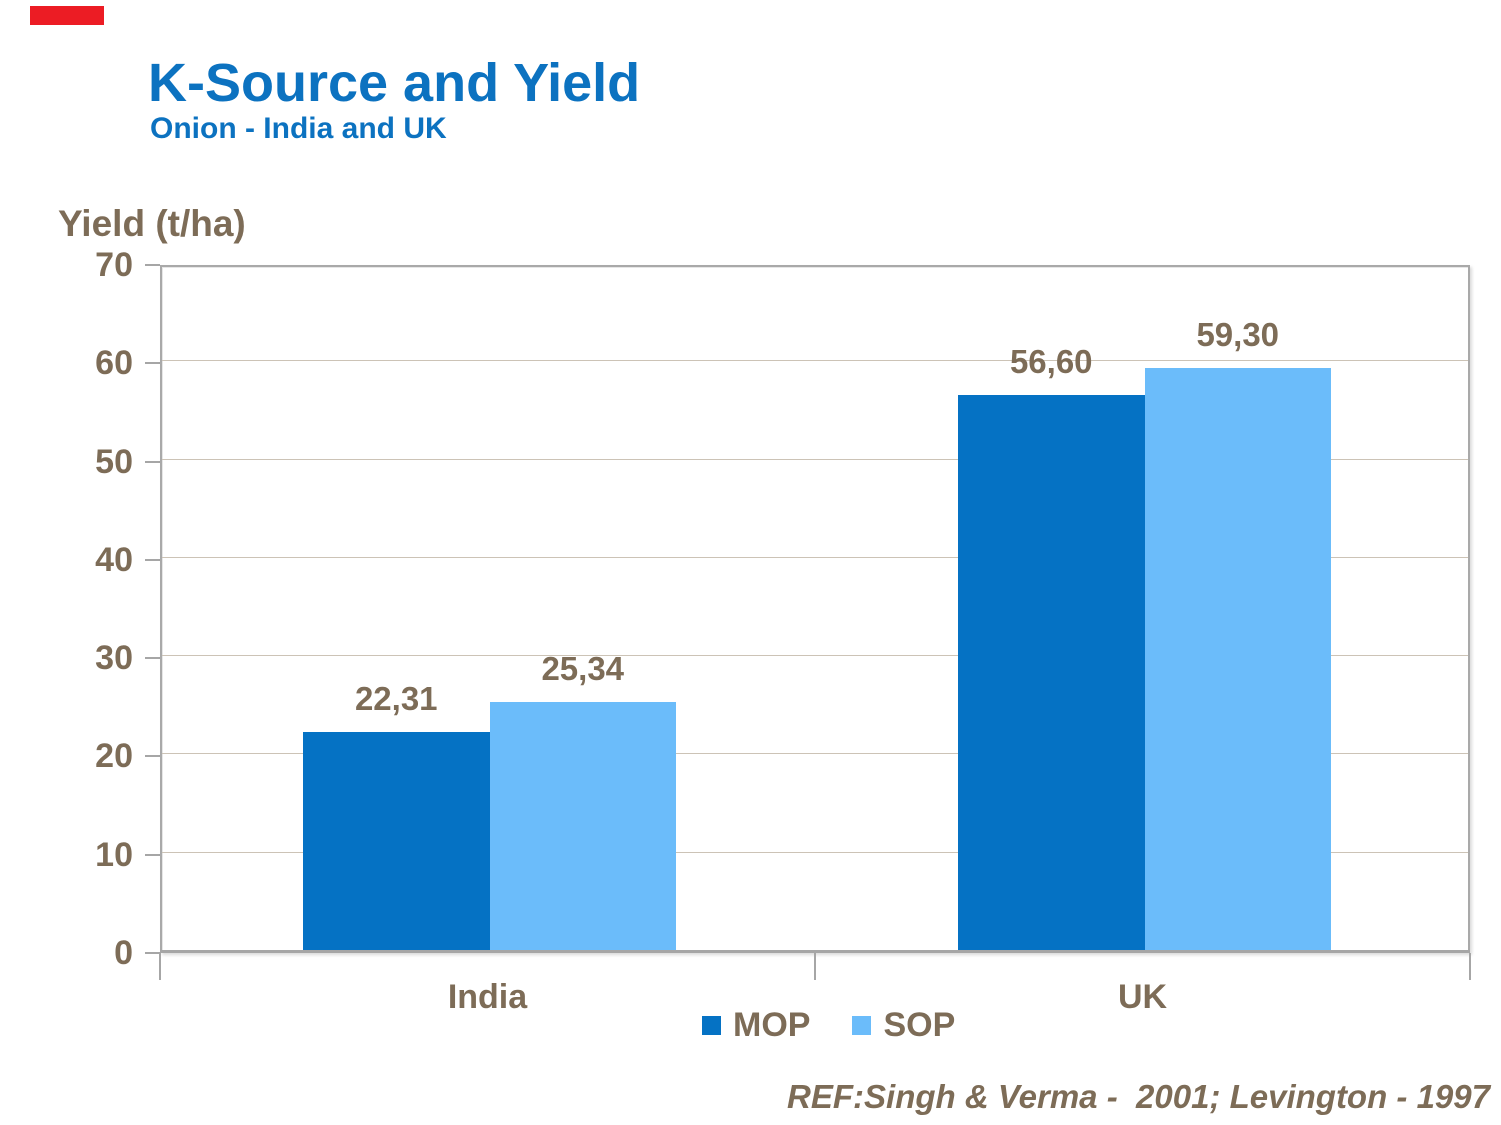 The image size is (1501, 1125). What do you see at coordinates (394, 83) in the screenshot?
I see `chart-title: K-Source and Yield` at bounding box center [394, 83].